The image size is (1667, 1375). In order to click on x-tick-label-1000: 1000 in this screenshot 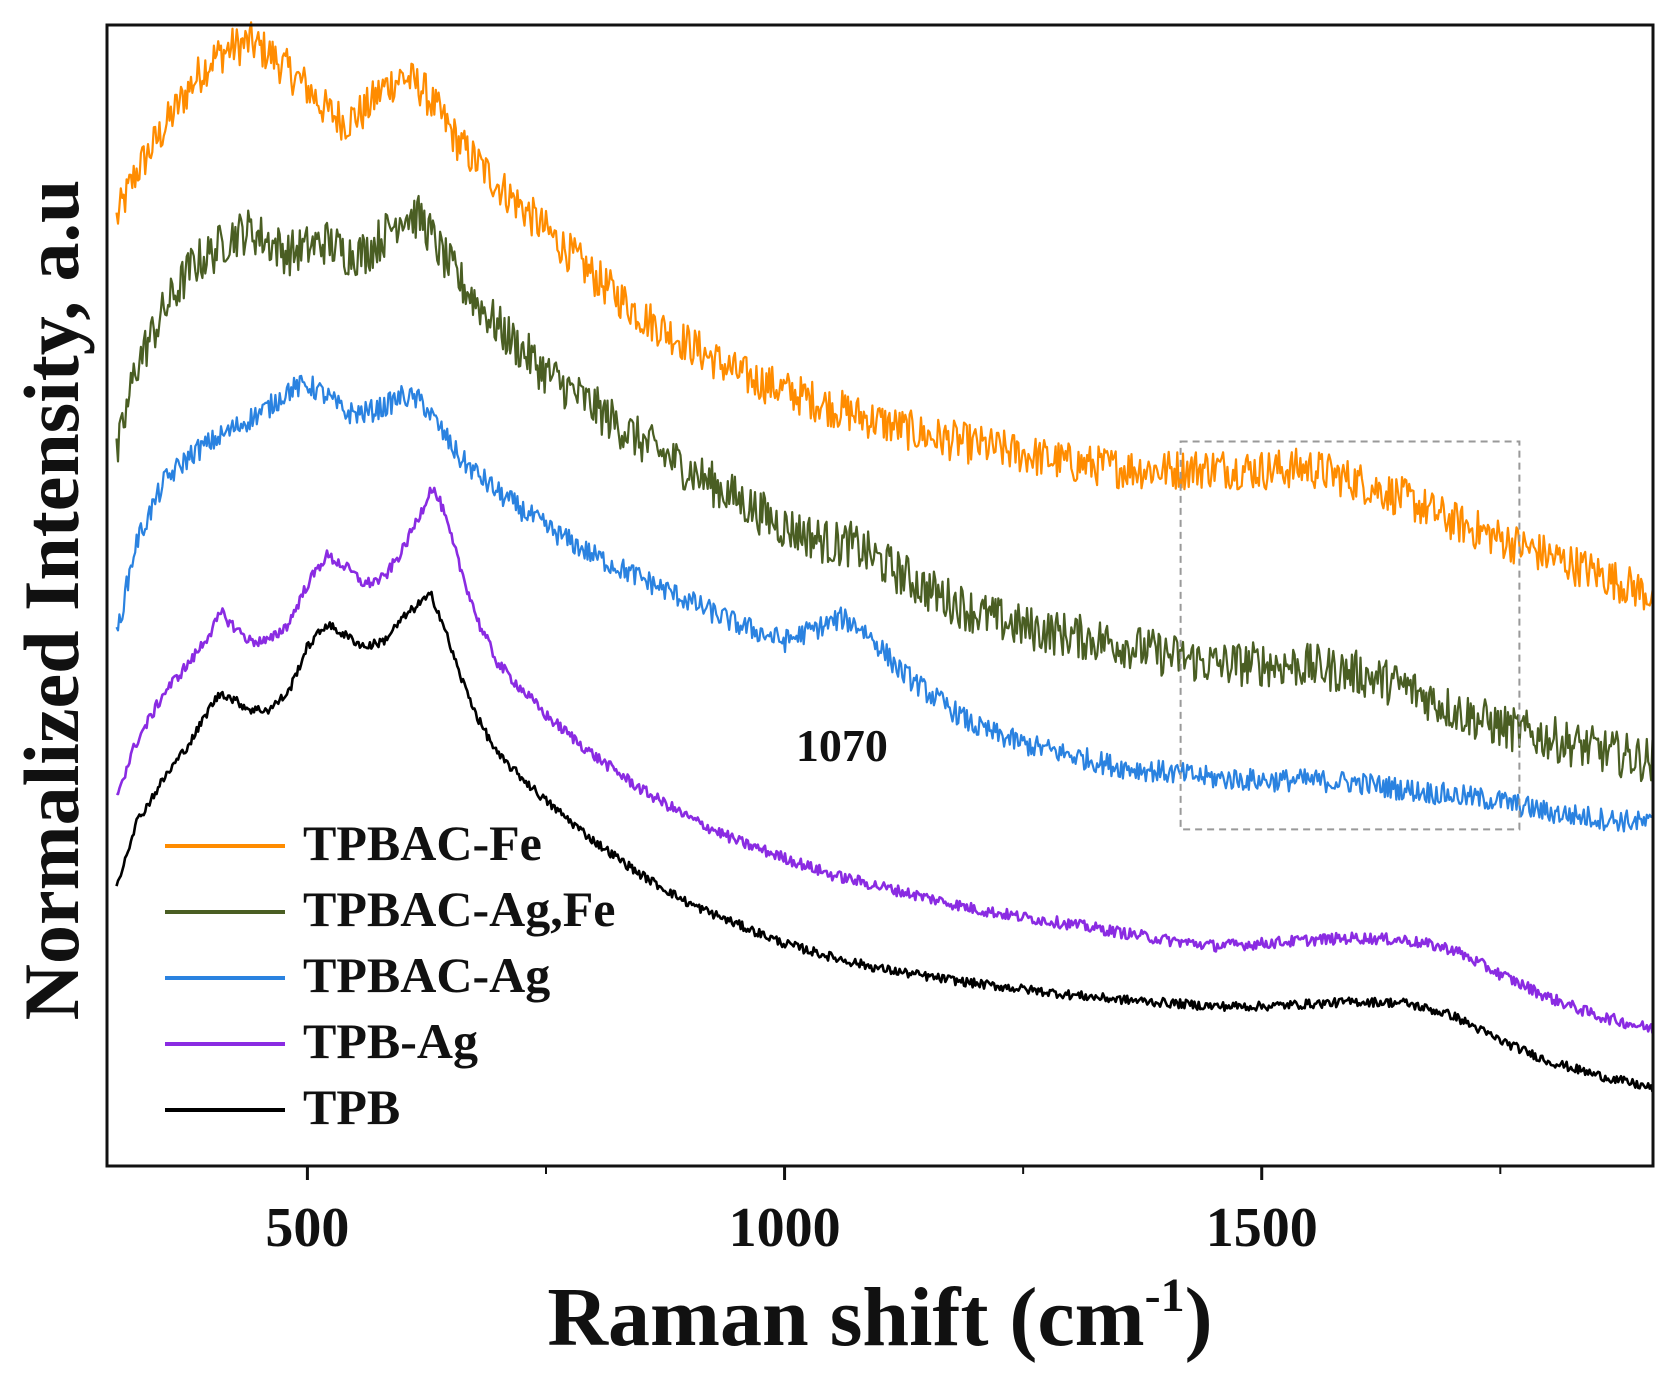, I will do `click(785, 1228)`.